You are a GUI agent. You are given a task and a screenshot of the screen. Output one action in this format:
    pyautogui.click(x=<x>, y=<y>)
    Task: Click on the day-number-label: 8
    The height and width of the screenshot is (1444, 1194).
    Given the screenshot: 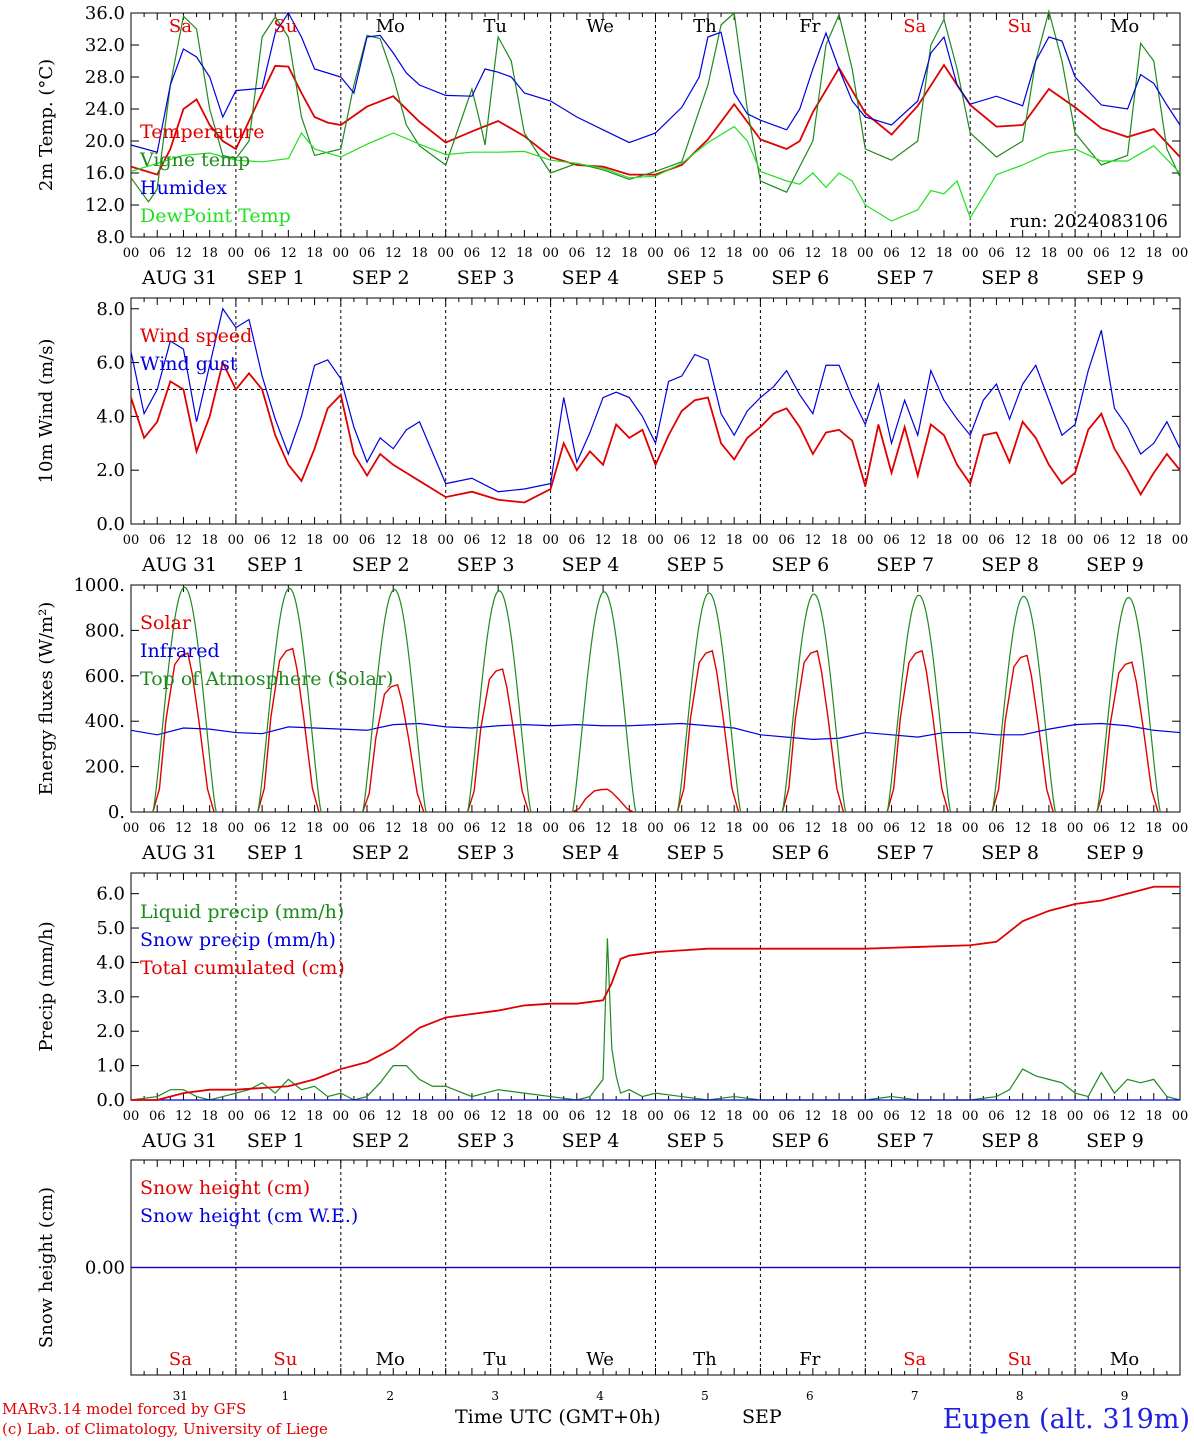 What is the action you would take?
    pyautogui.click(x=1020, y=1396)
    